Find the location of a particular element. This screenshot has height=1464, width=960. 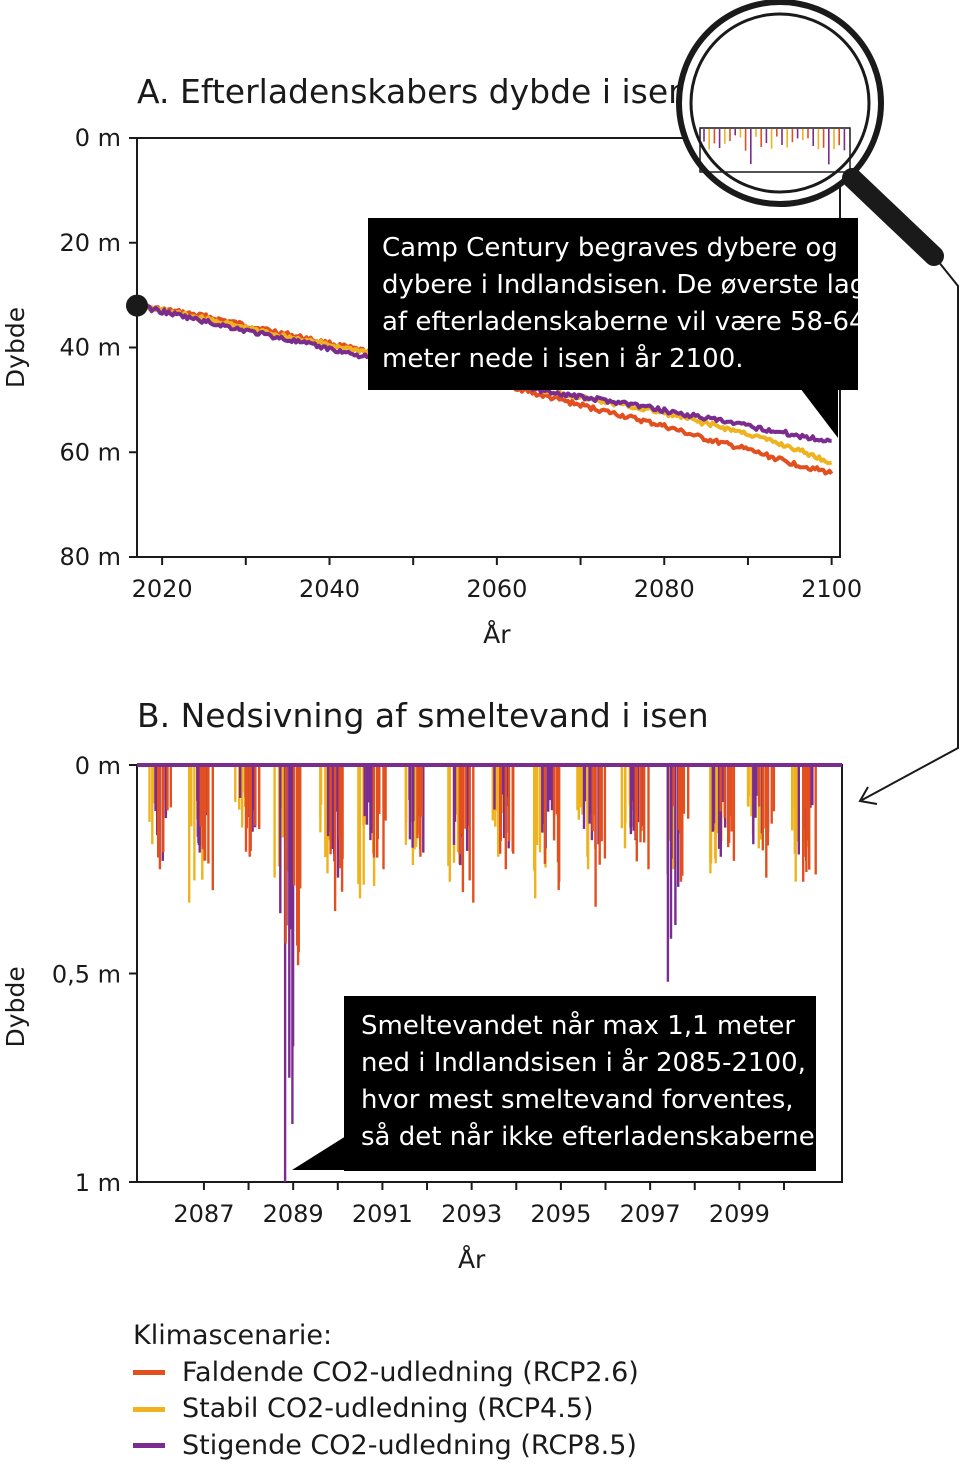

chart-a-callout-line: meter nede i isen i år 2100. is located at coordinates (563, 358).